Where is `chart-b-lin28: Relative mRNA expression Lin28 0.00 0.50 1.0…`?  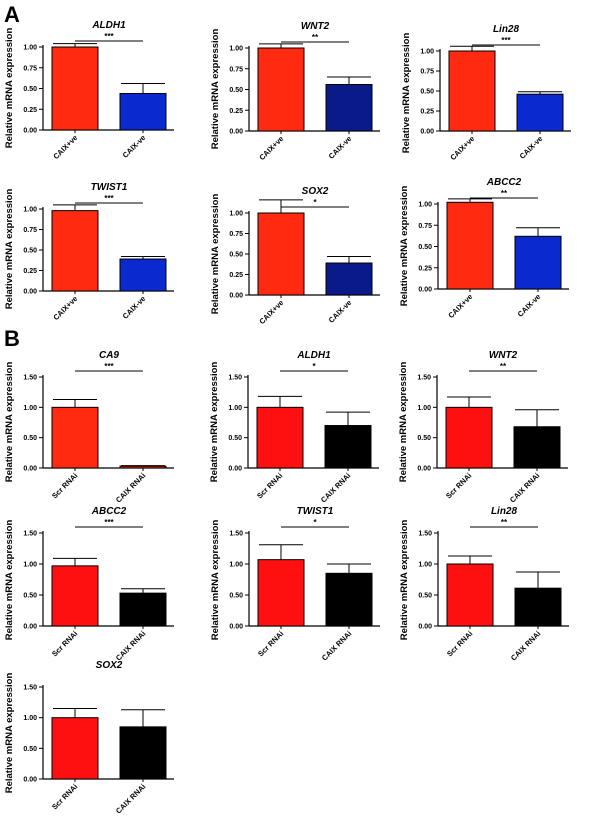
chart-b-lin28: Relative mRNA expression Lin28 0.00 0.50 1.0… is located at coordinates (484, 584).